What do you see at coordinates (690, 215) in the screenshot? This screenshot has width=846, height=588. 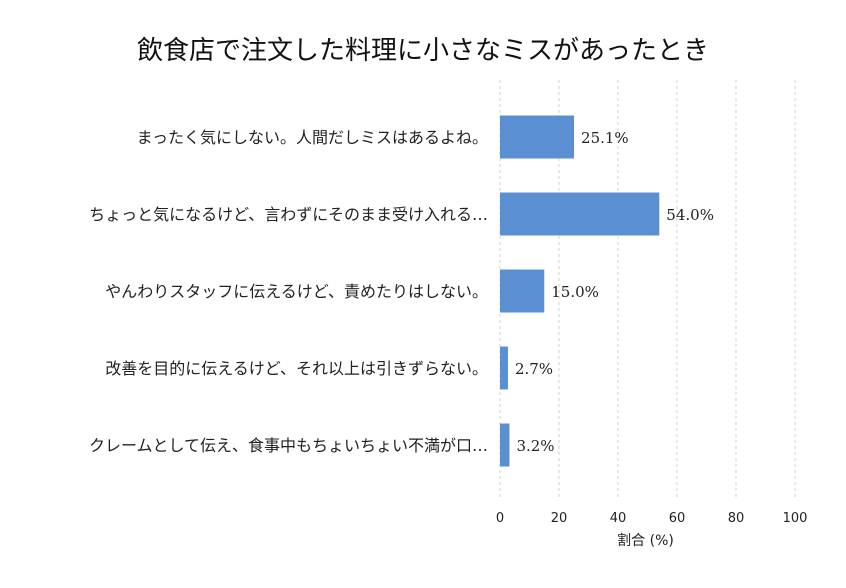 I see `value-label: 54.0%` at bounding box center [690, 215].